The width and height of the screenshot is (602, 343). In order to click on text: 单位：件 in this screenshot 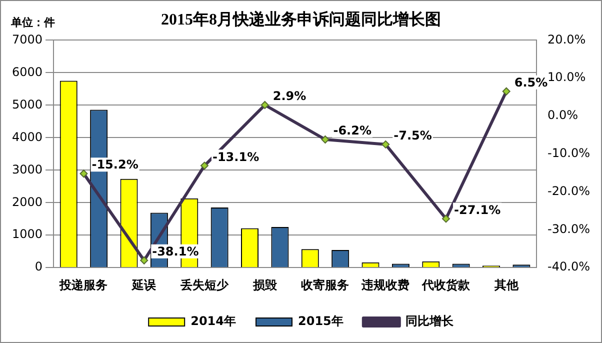, I will do `click(33, 22)`.